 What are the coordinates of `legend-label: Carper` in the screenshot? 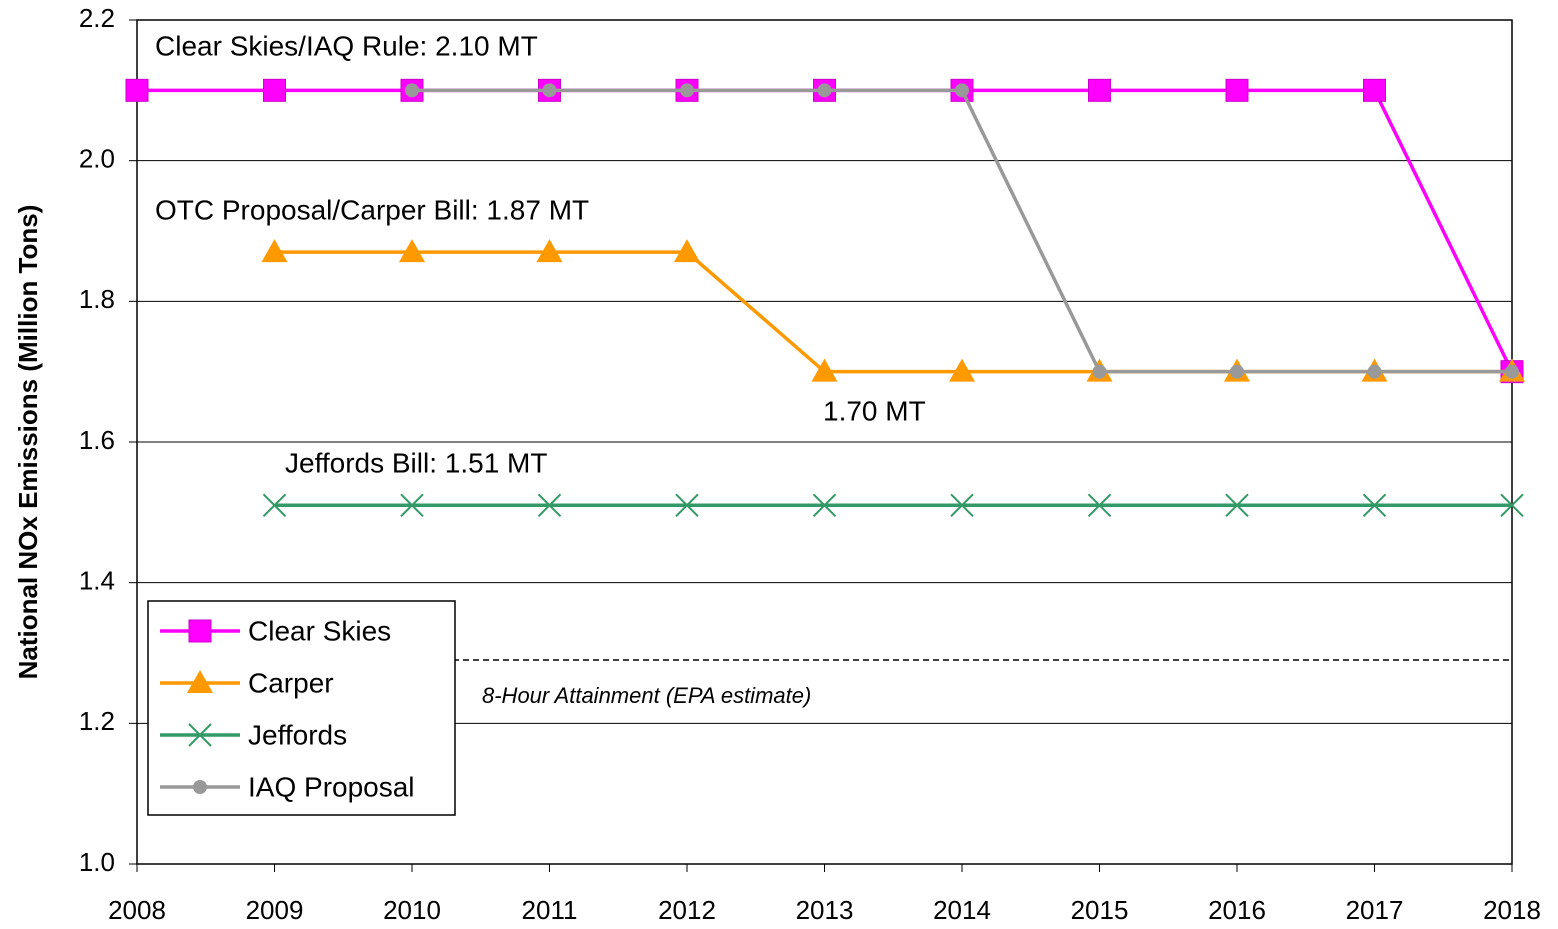 It's located at (291, 682).